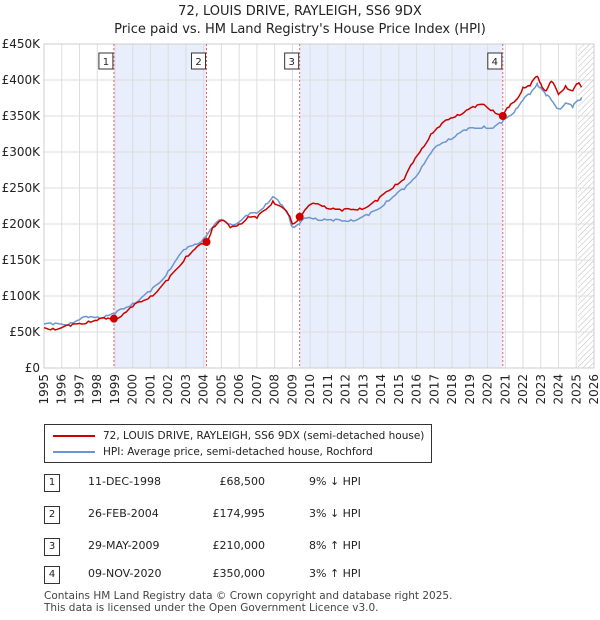  Describe the element at coordinates (52, 575) in the screenshot. I see `transaction-number: 4` at that location.